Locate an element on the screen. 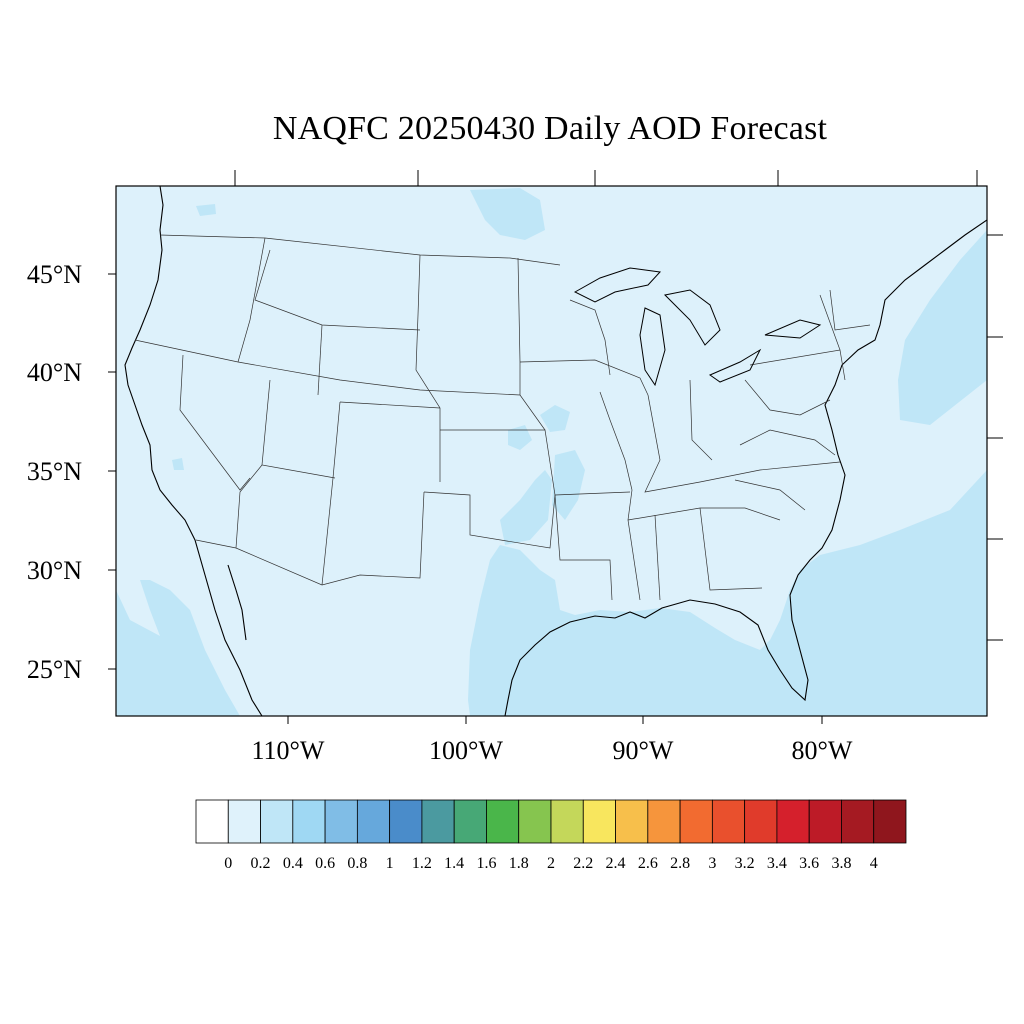 The height and width of the screenshot is (1024, 1024). lat-label-35: 35°N is located at coordinates (54, 471).